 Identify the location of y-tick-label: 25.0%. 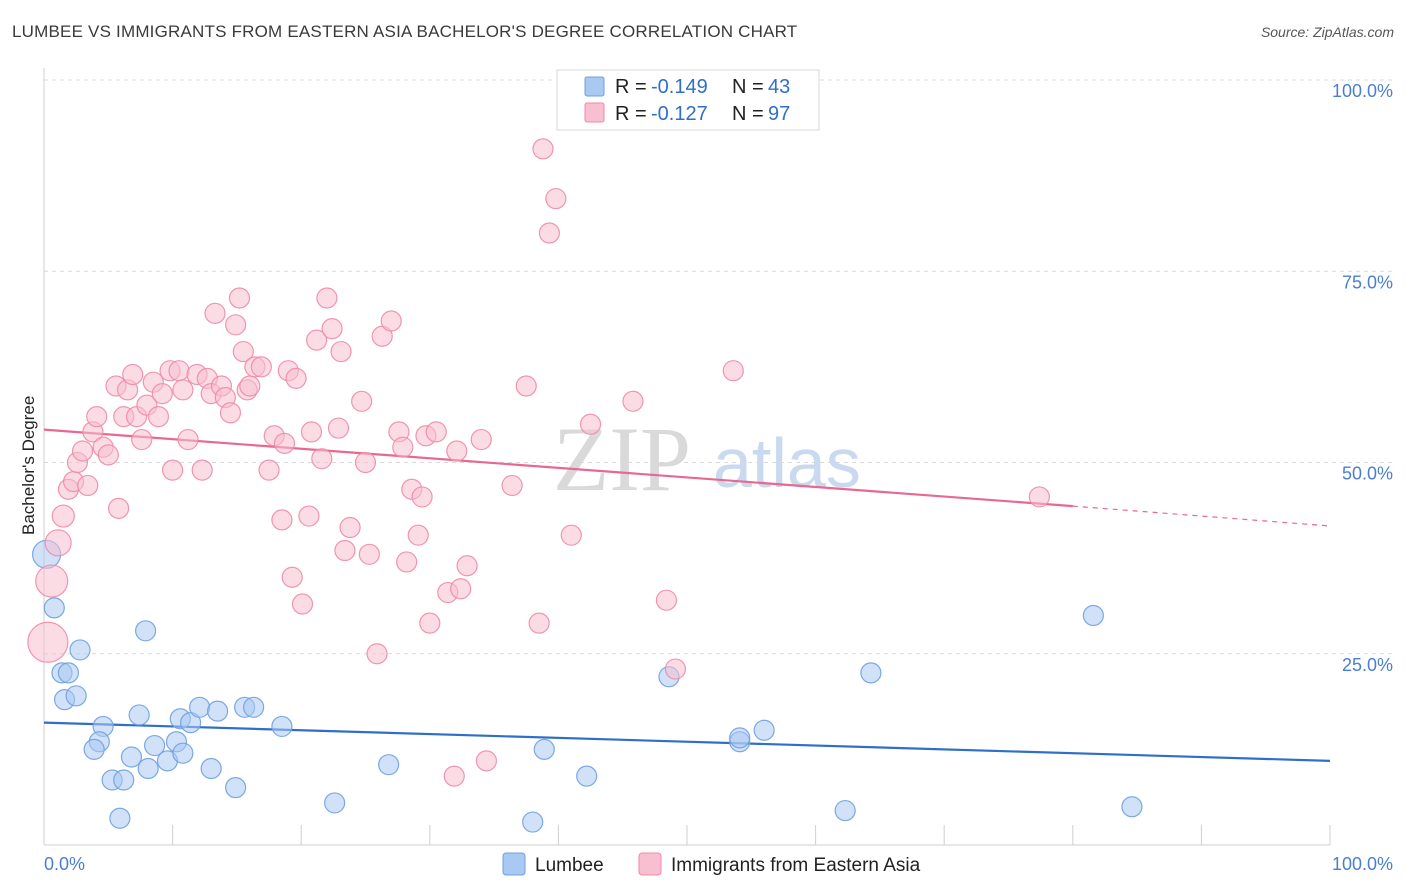
(1367, 665).